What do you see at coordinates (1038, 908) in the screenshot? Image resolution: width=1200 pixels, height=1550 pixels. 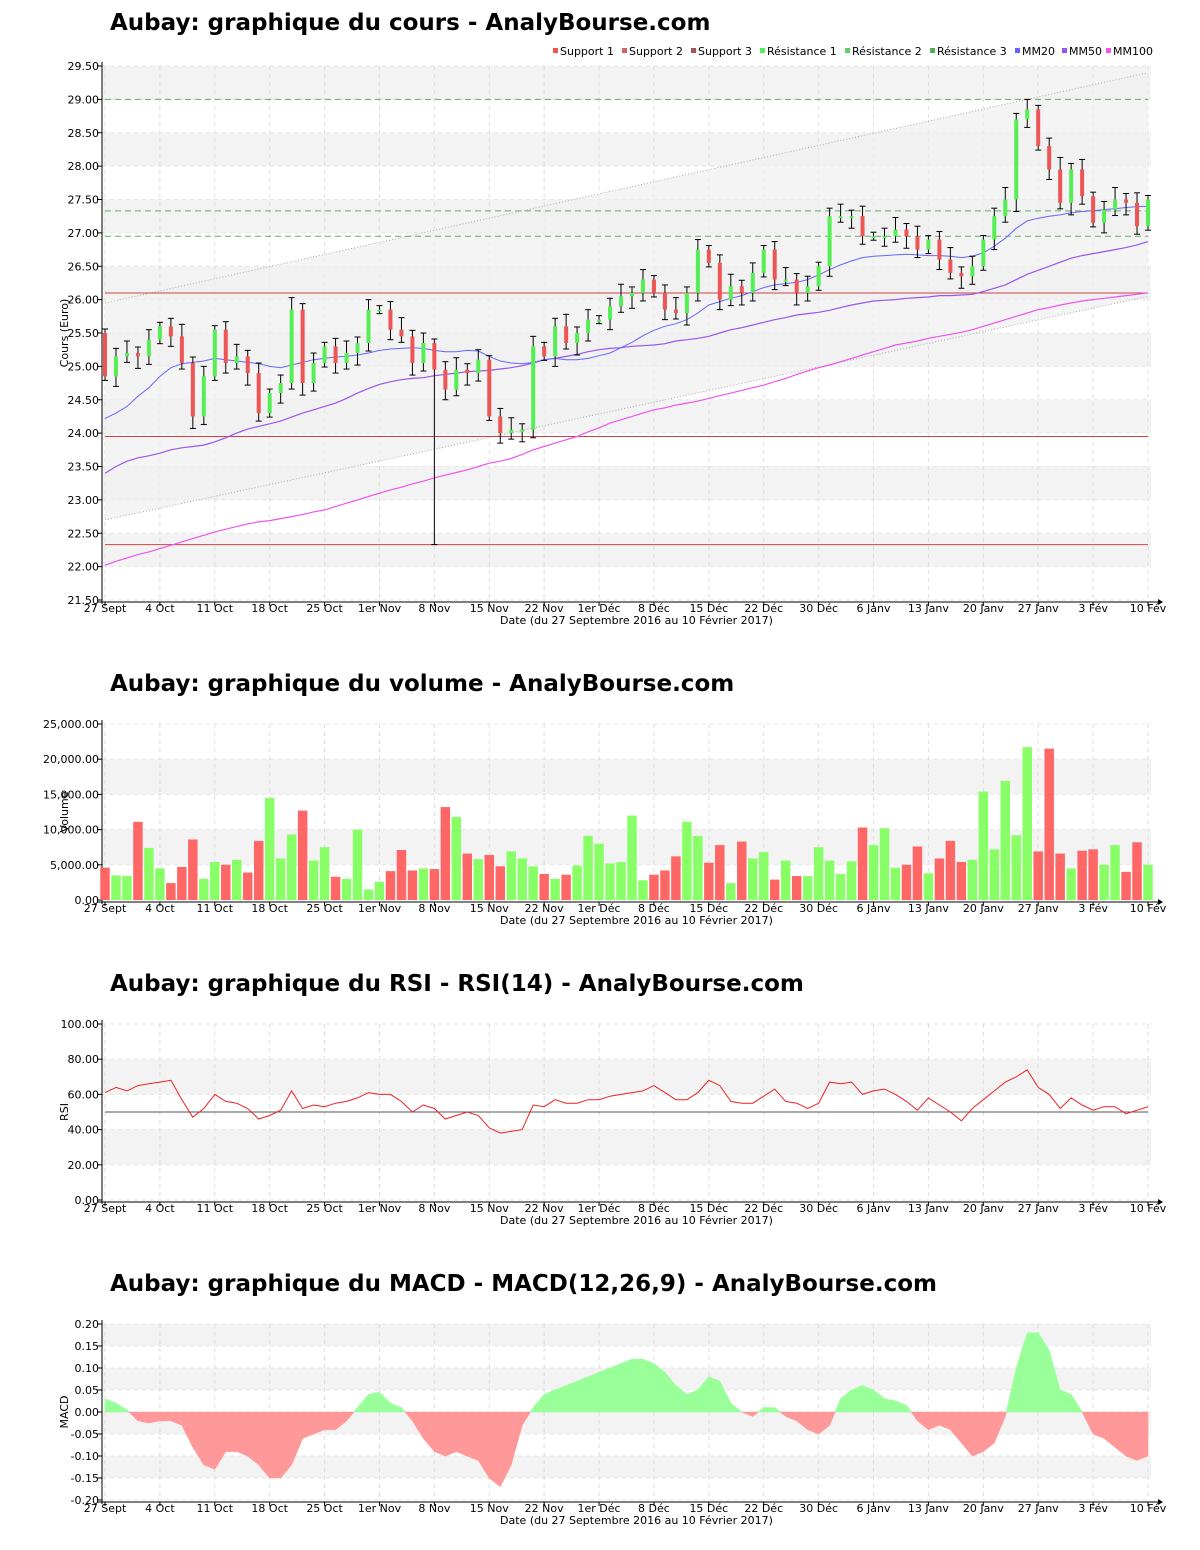 I see `x-tick-label: 27 Janv` at bounding box center [1038, 908].